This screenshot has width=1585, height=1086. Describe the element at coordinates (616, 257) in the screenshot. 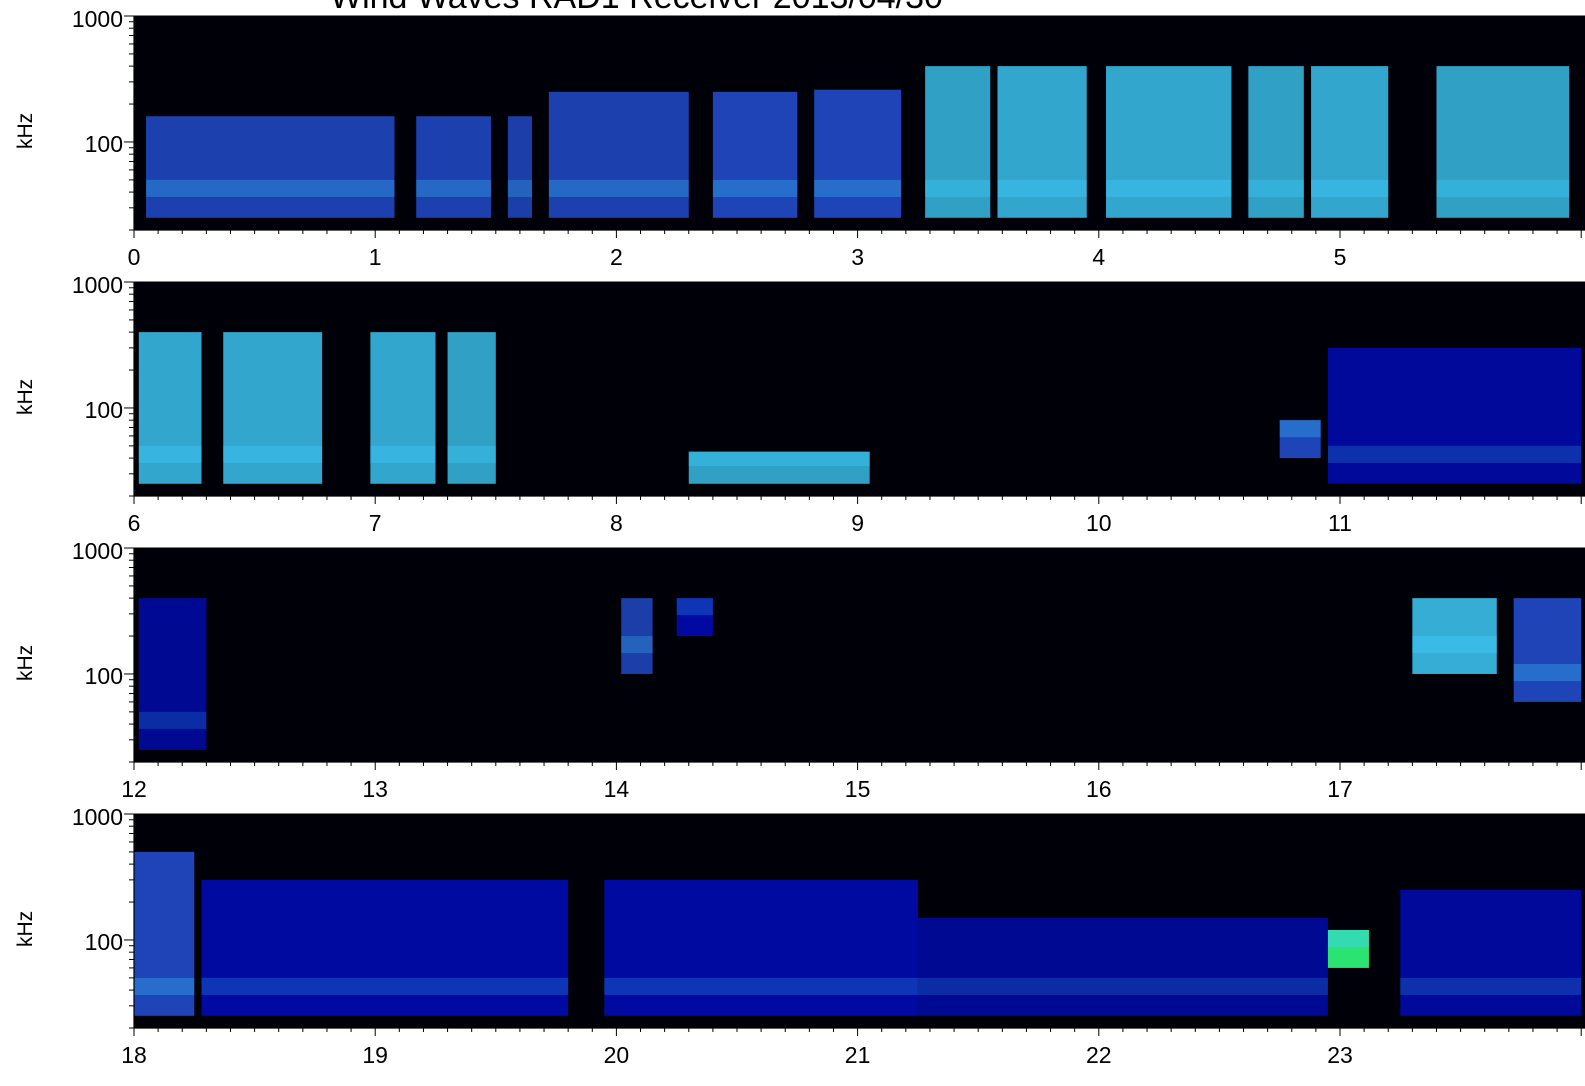

I see `x-tick-label: 2` at that location.